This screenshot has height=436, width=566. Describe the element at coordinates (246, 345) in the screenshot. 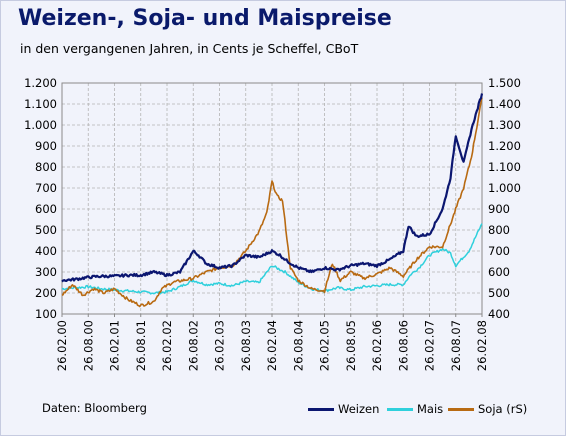

I see `x-tick-label: 26.08.03` at that location.